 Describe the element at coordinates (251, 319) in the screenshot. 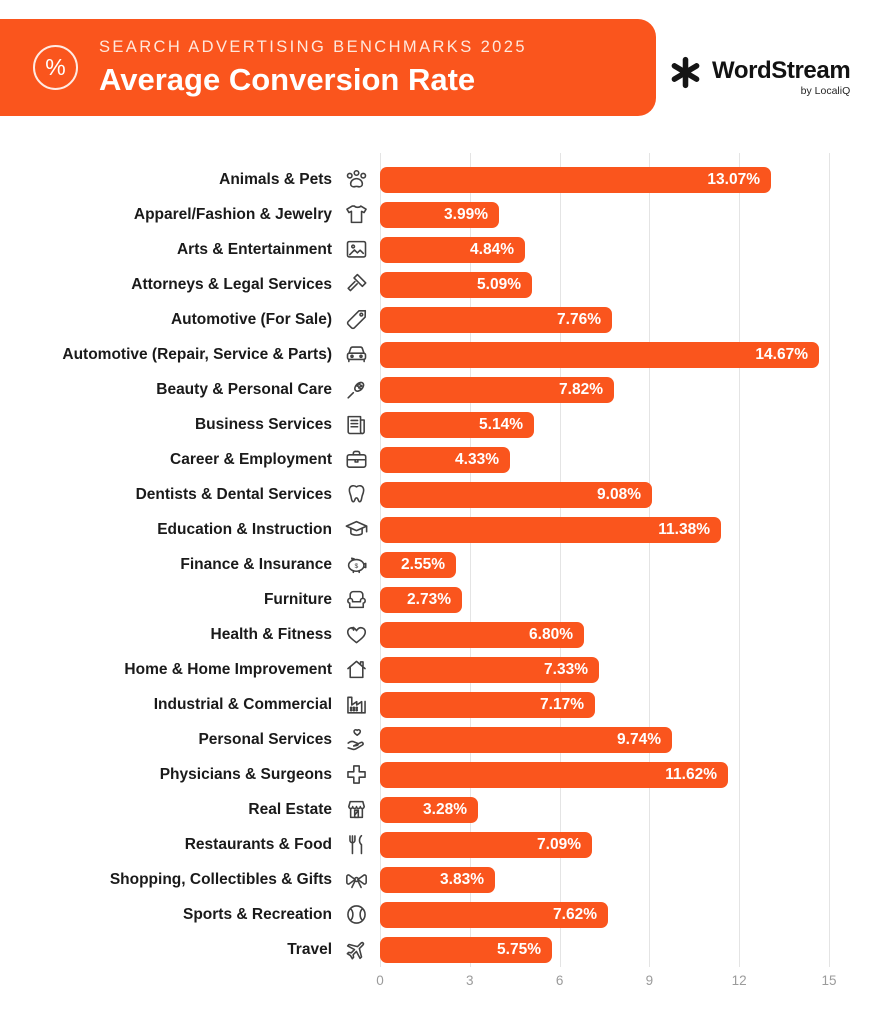

I see `category-label: Automotive (For Sale)` at that location.